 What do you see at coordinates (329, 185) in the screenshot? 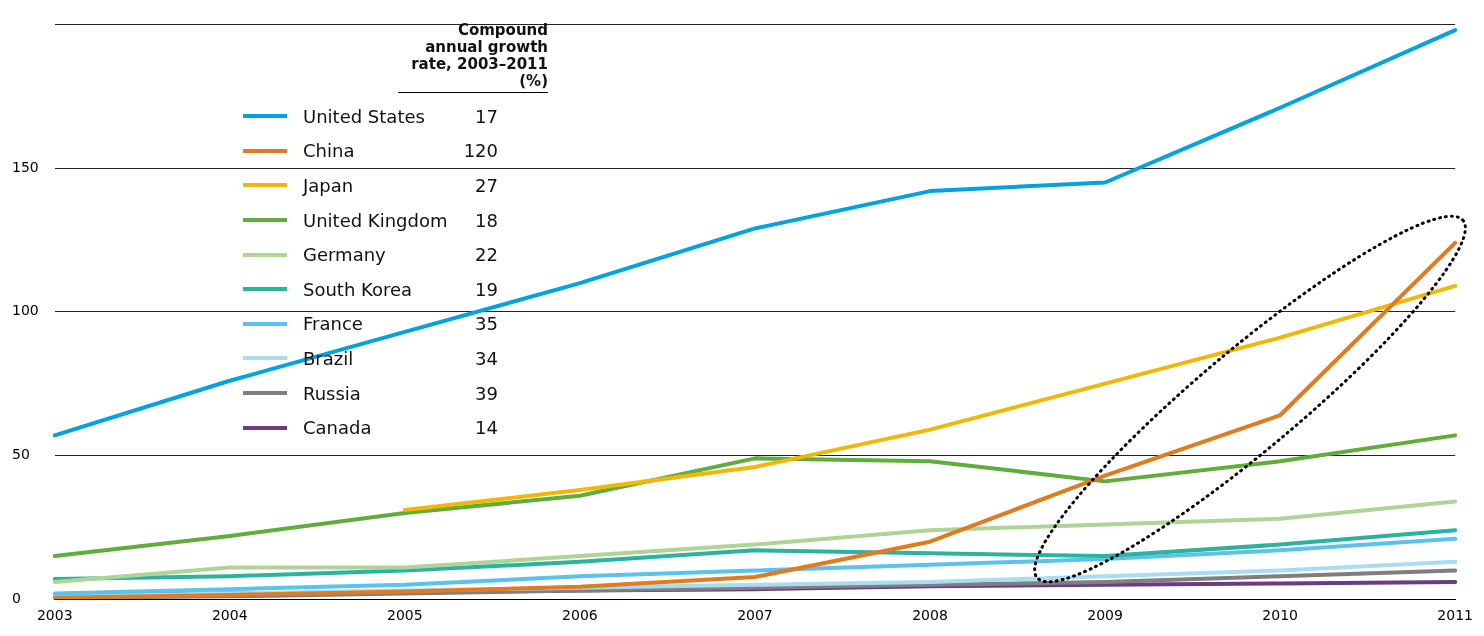
I see `legend-label: Japan` at bounding box center [329, 185].